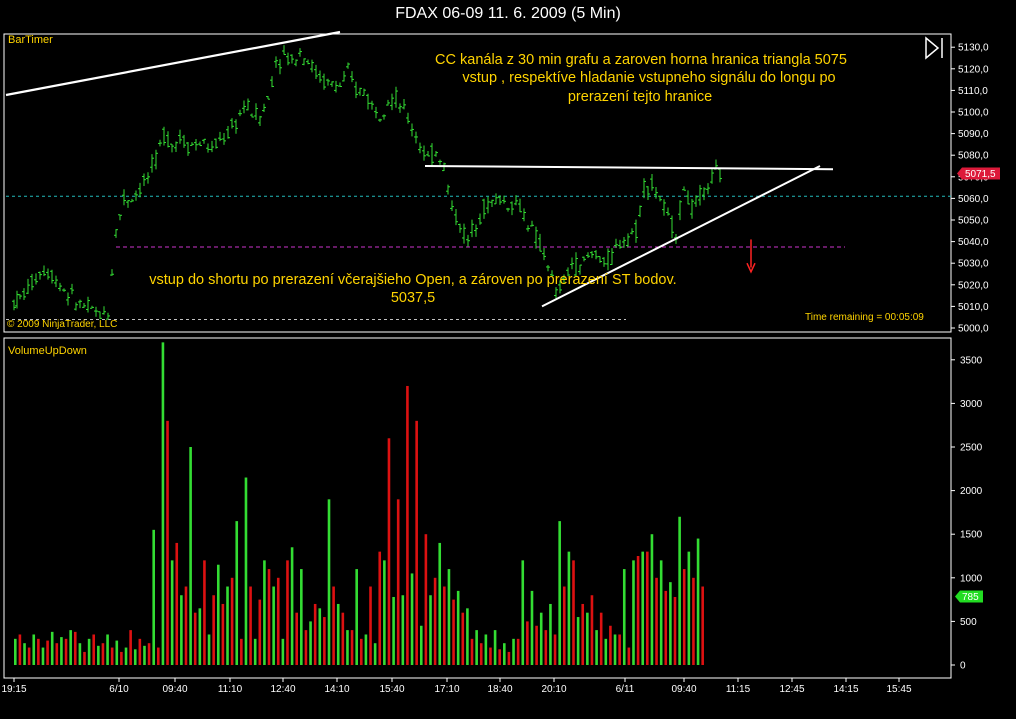 This screenshot has width=1016, height=719. Describe the element at coordinates (629, 168) in the screenshot. I see `triangle-upper-line` at that location.